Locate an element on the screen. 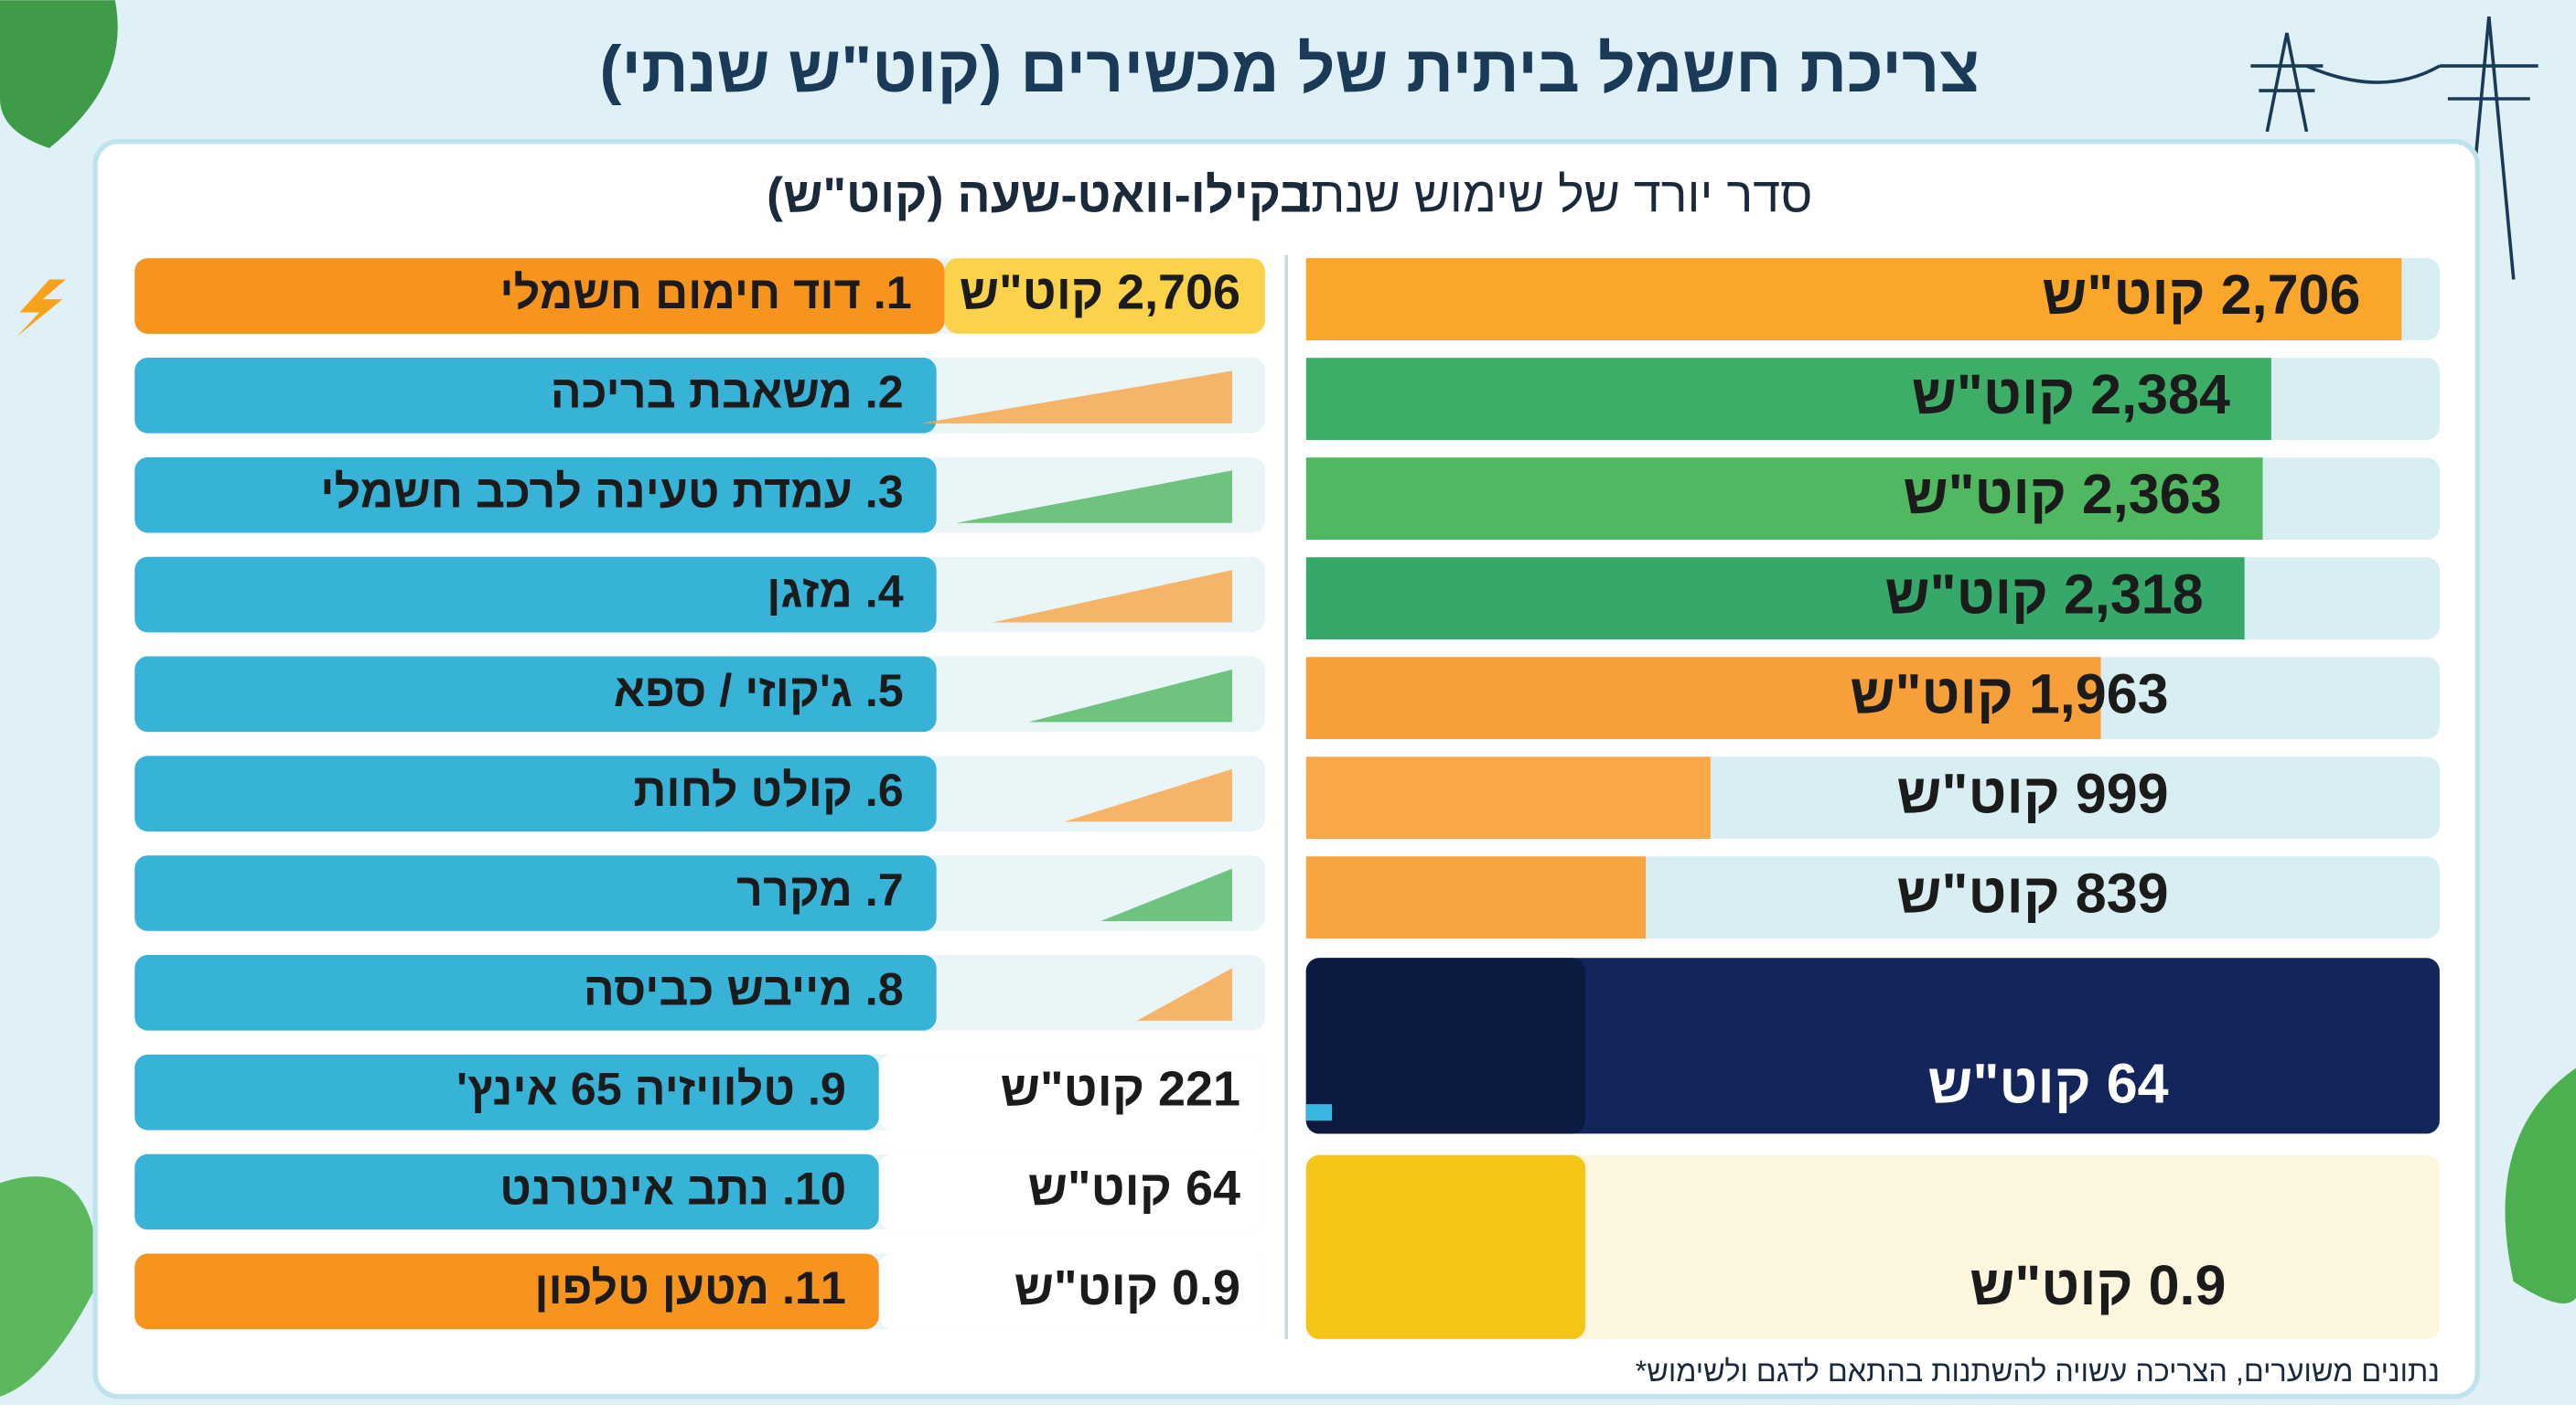  ramp-decoration is located at coordinates (1184, 994).